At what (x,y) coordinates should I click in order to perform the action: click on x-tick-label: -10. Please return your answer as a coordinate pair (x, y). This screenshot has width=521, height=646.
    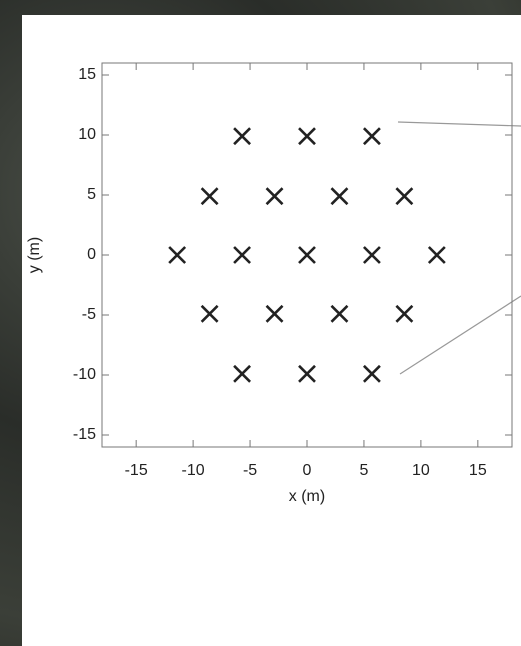
    Looking at the image, I should click on (193, 470).